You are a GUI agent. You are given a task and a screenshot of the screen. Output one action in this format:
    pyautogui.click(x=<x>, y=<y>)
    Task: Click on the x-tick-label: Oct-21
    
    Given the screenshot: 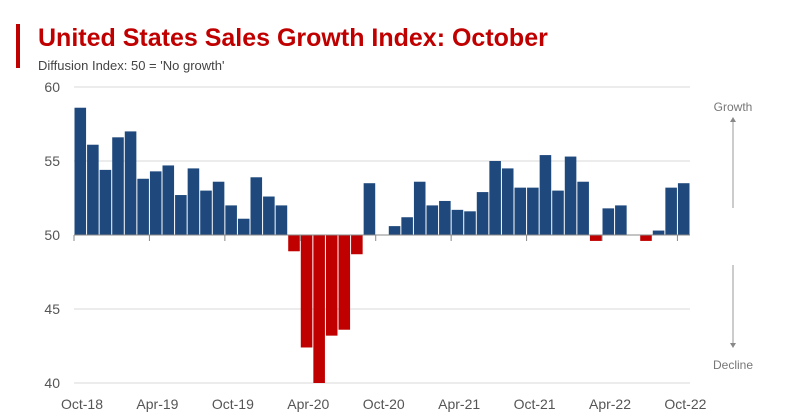 What is the action you would take?
    pyautogui.click(x=535, y=404)
    